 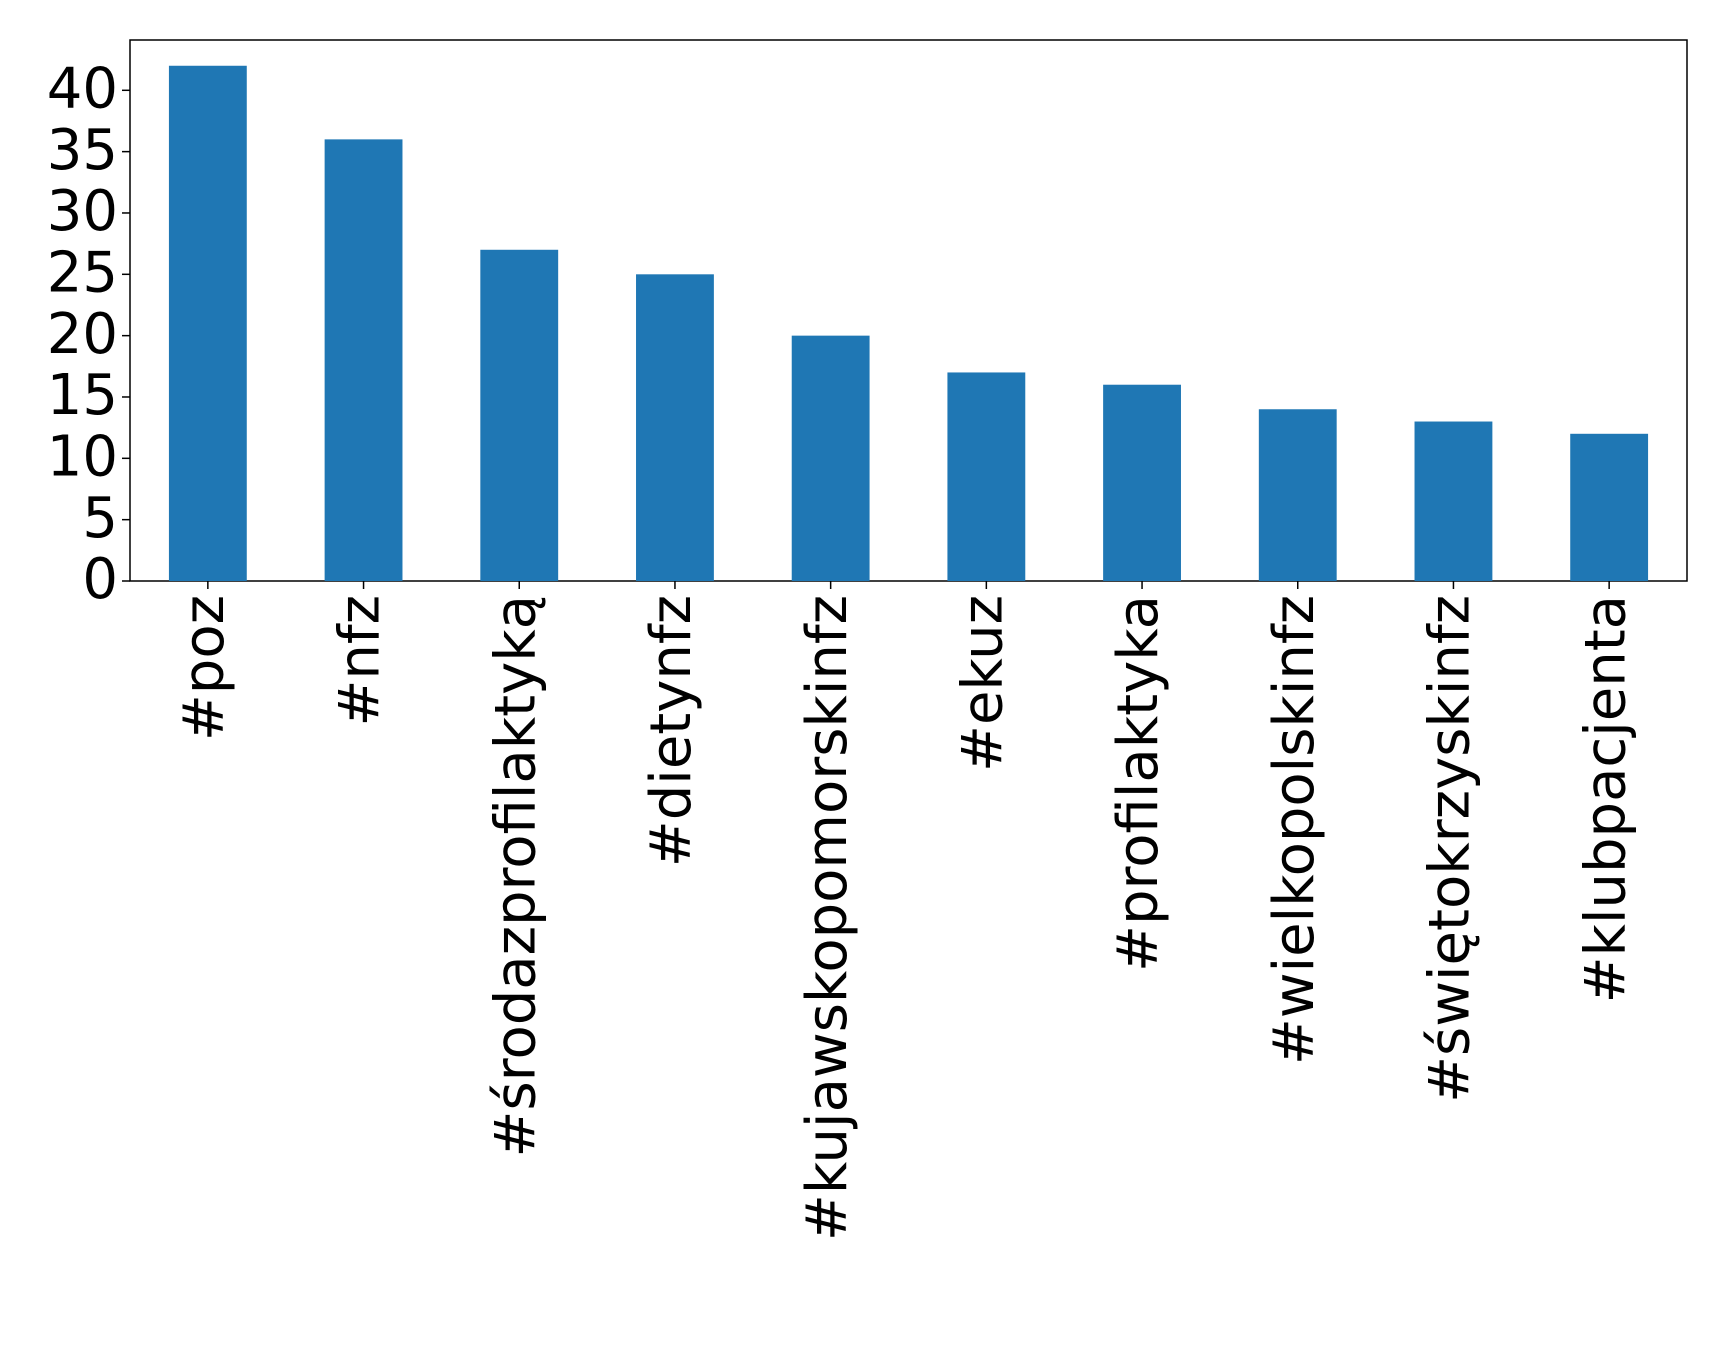 I want to click on x-tick-label: #kujawskopomorskinfz, so click(x=827, y=918).